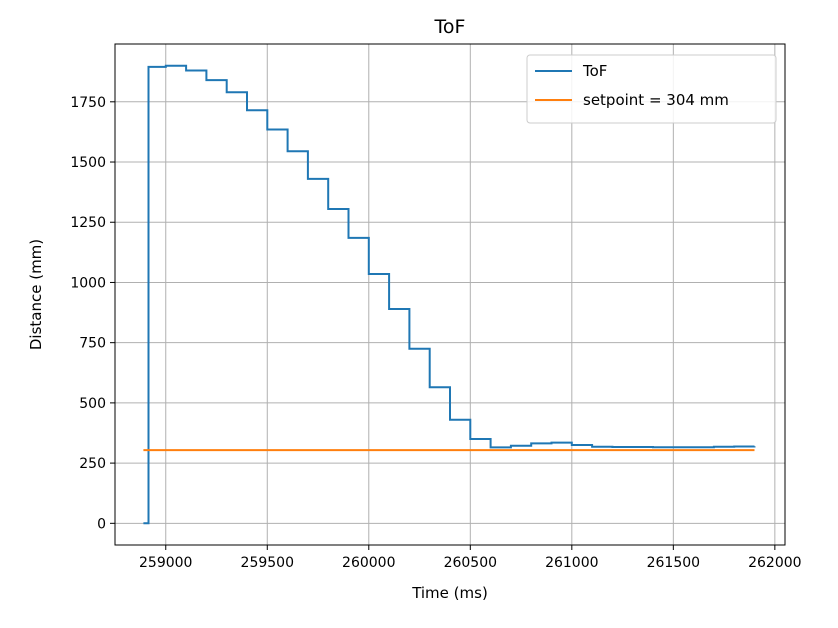 Image resolution: width=838 pixels, height=628 pixels. Describe the element at coordinates (470, 563) in the screenshot. I see `x-tick-label: 260500` at that location.